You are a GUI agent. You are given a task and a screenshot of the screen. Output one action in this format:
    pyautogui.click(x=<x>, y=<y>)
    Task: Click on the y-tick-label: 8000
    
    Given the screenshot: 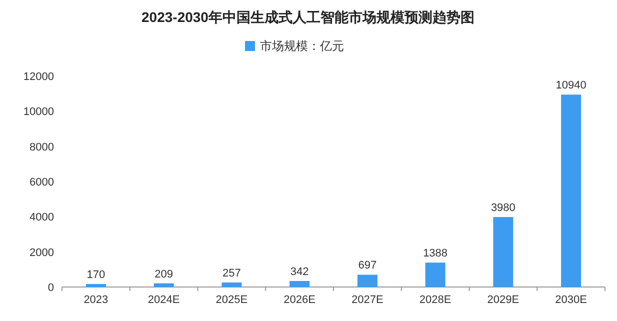 What is the action you would take?
    pyautogui.click(x=42, y=147)
    